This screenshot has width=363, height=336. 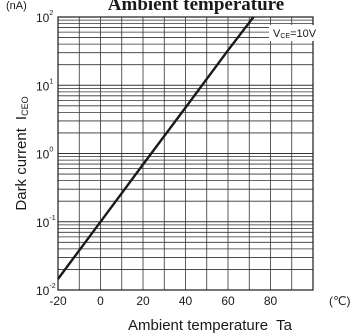 I want to click on x-axis-title: Ambient temperature Ta, so click(x=210, y=325).